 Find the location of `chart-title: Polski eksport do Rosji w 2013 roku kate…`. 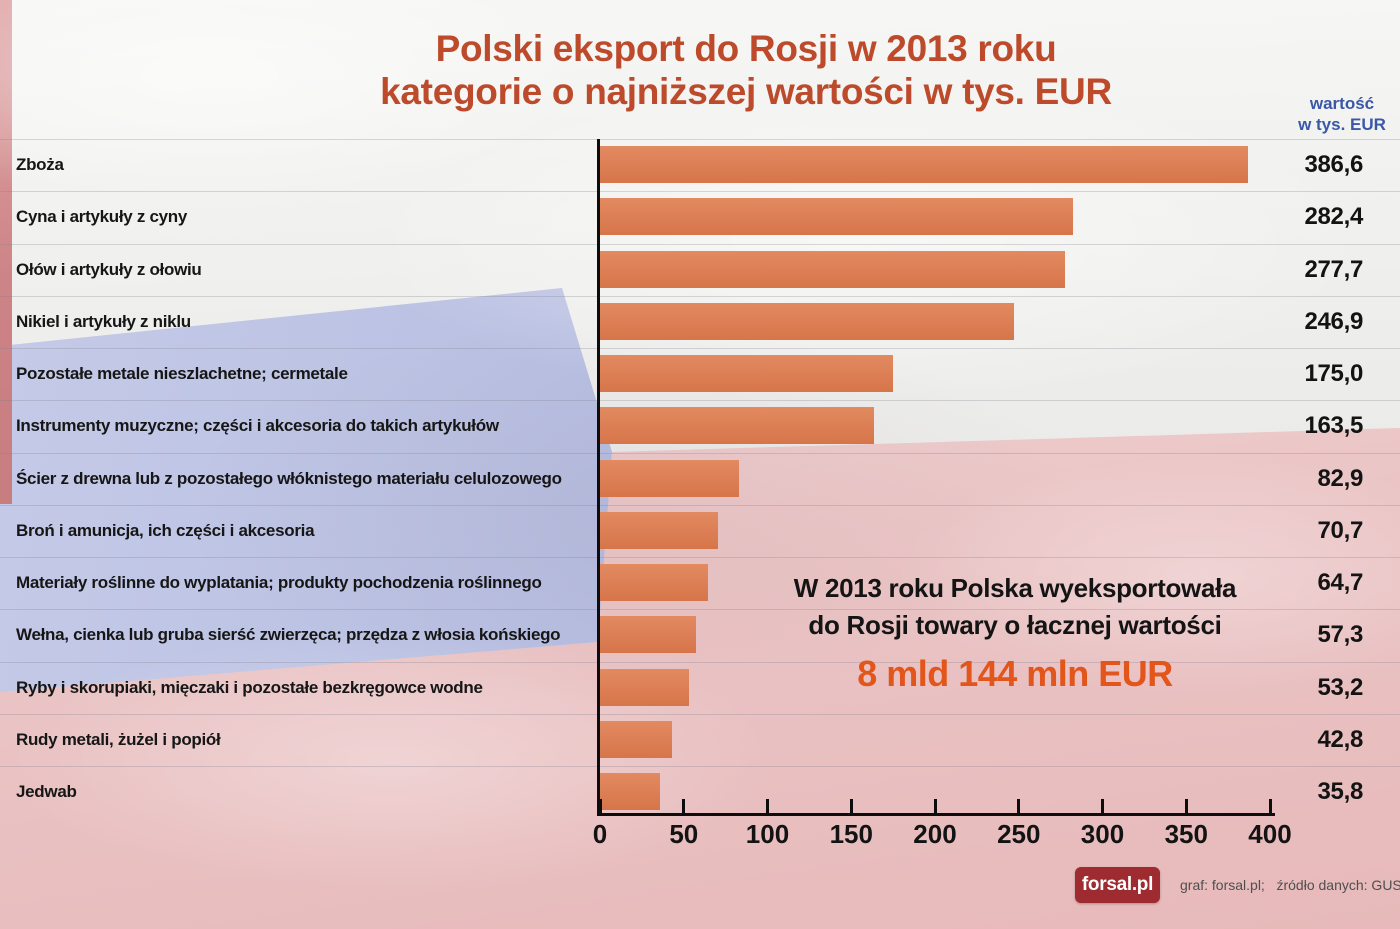

chart-title: Polski eksport do Rosji w 2013 roku kate… is located at coordinates (746, 71).